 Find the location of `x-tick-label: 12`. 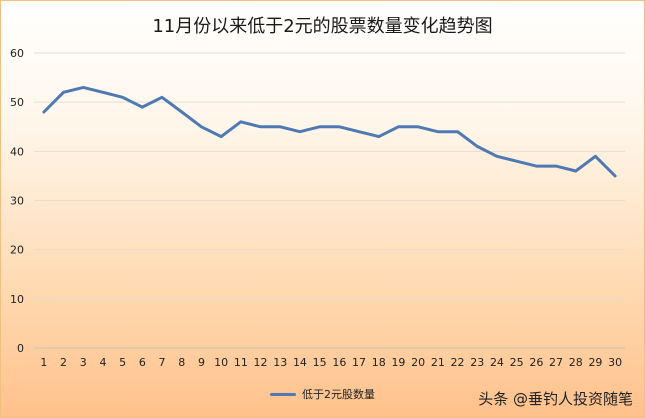

x-tick-label: 12 is located at coordinates (261, 362).